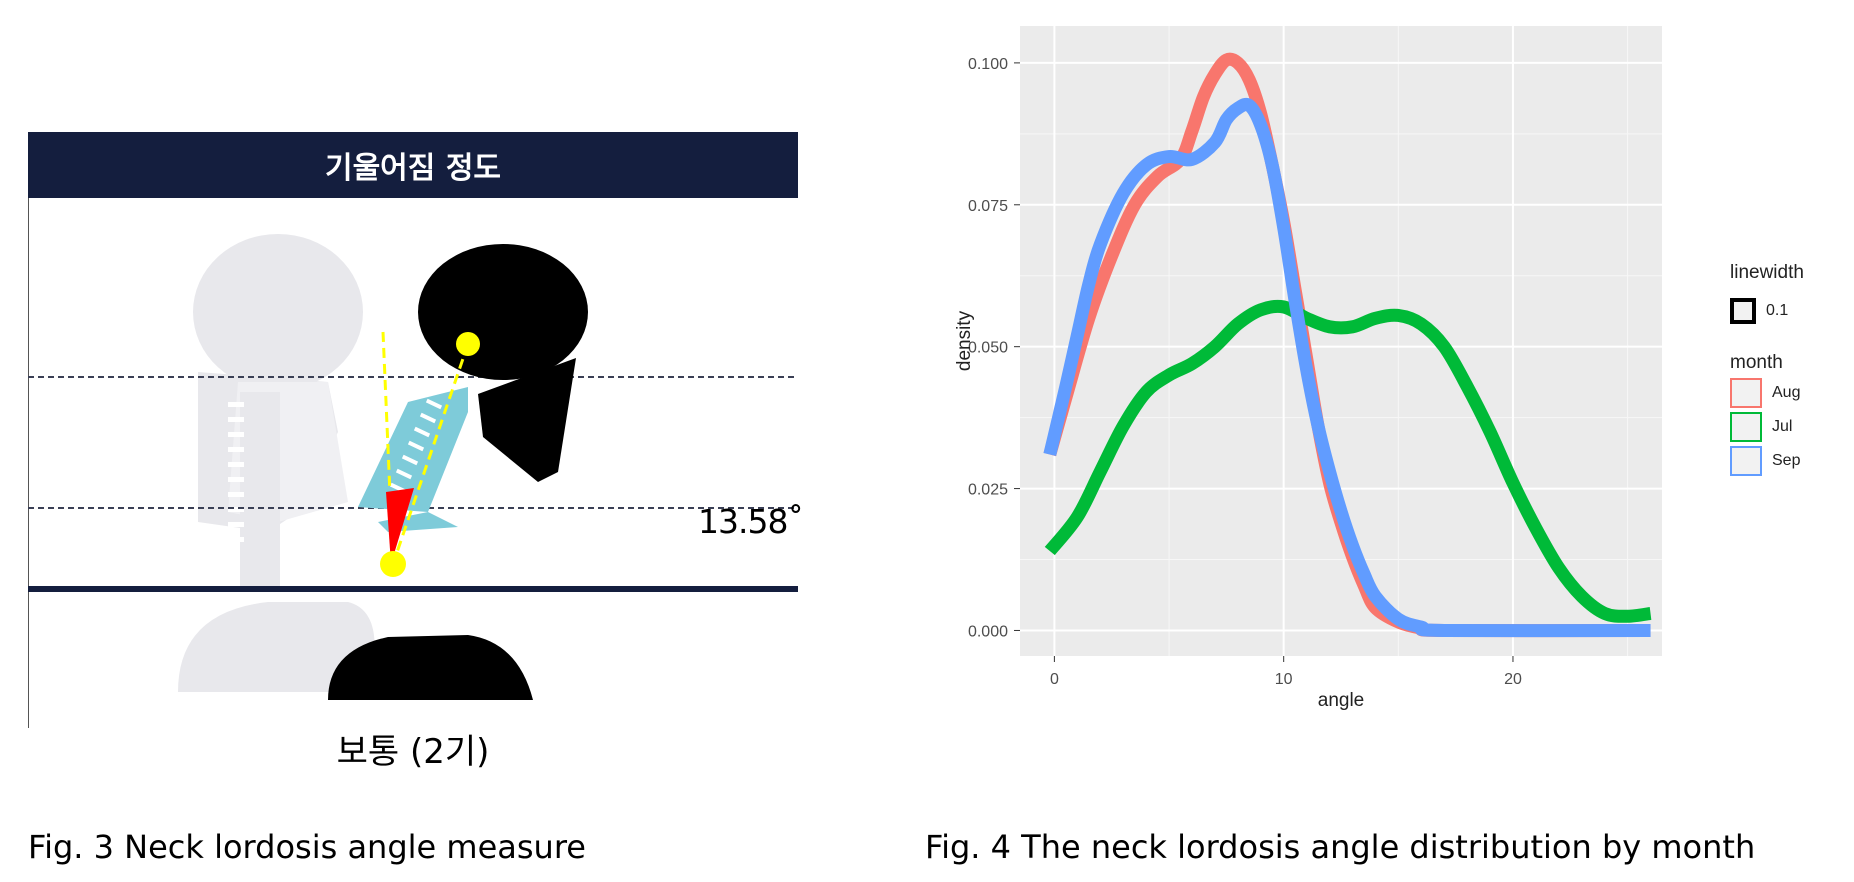 This screenshot has width=1854, height=882. What do you see at coordinates (1756, 362) in the screenshot?
I see `legend-month-title: month` at bounding box center [1756, 362].